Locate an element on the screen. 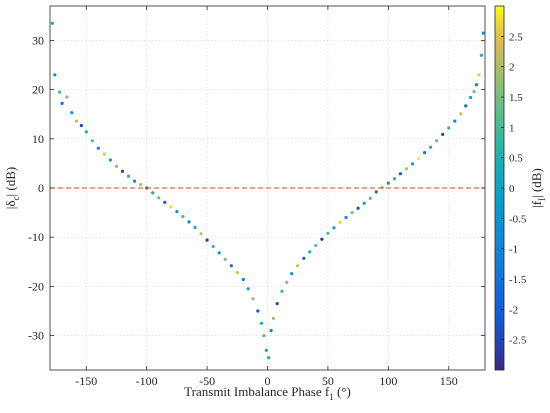  x-tick-label: -100 is located at coordinates (147, 381).